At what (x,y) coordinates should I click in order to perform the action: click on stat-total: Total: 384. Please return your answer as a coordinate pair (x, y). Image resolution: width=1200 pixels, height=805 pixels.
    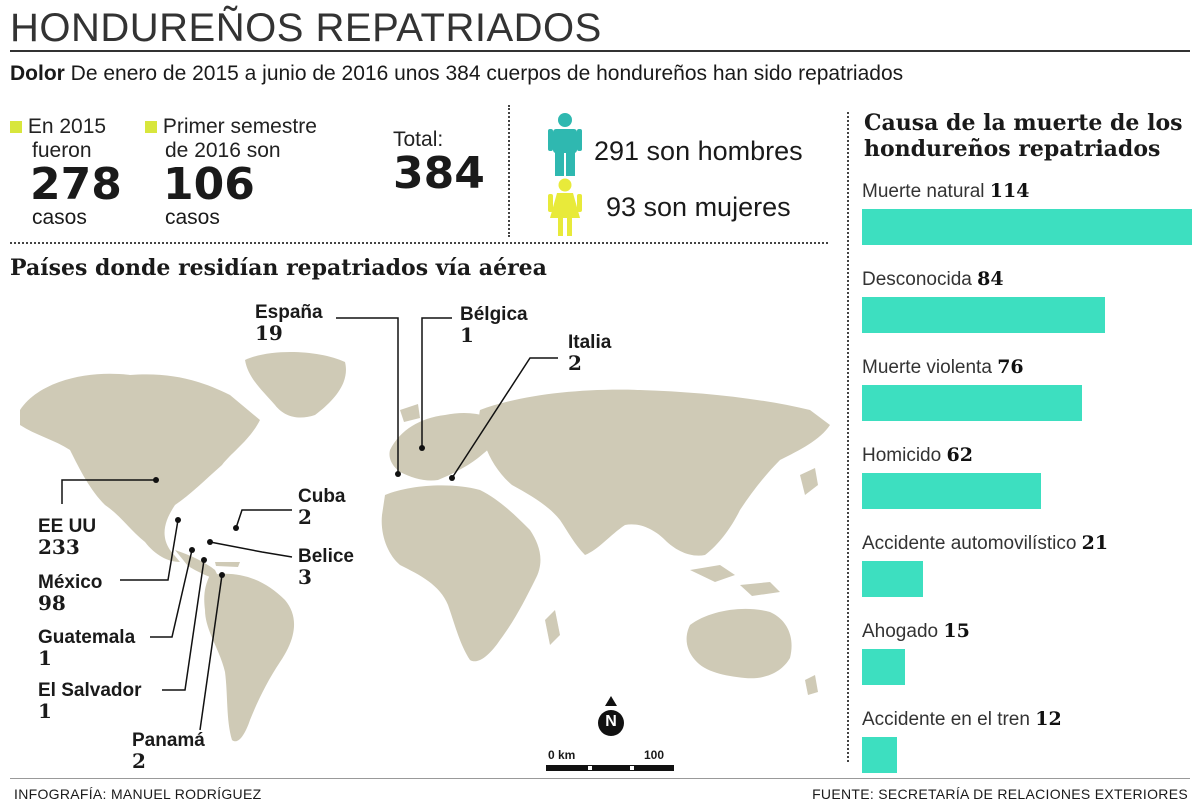
    Looking at the image, I should click on (439, 162).